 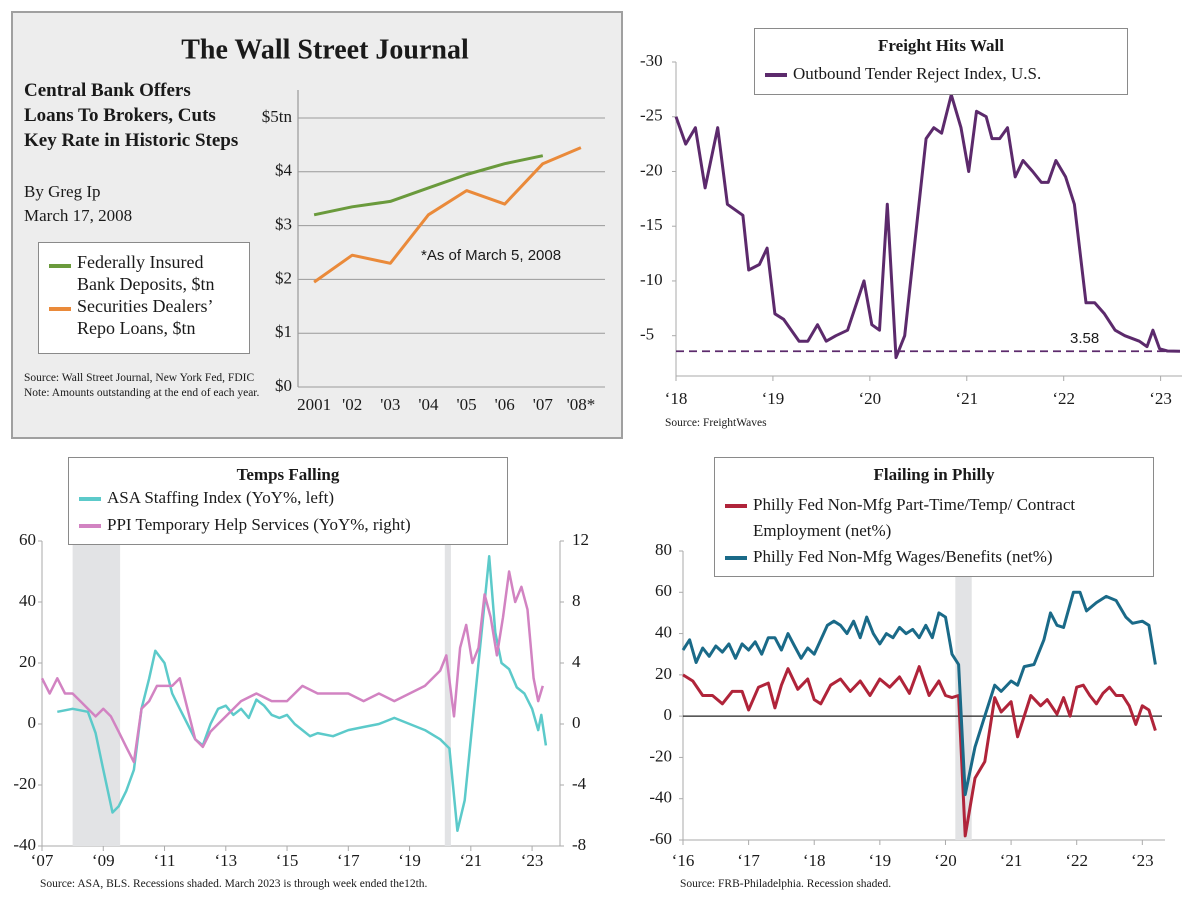 What do you see at coordinates (543, 404) in the screenshot?
I see `x-tick-label: '07` at bounding box center [543, 404].